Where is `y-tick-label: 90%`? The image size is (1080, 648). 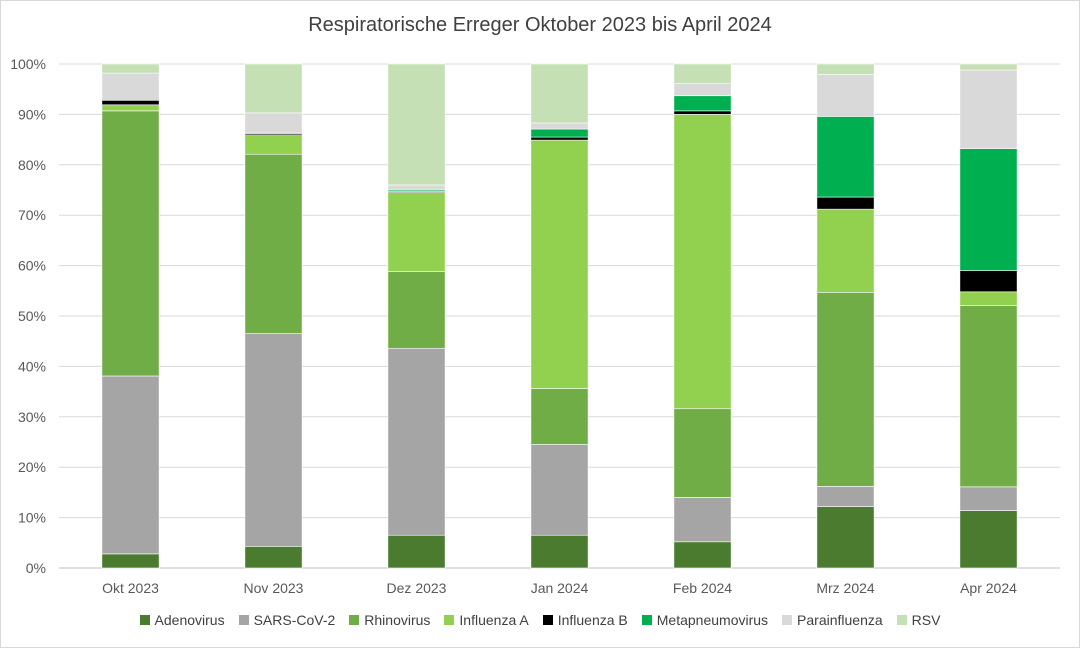 y-tick-label: 90% is located at coordinates (32, 114).